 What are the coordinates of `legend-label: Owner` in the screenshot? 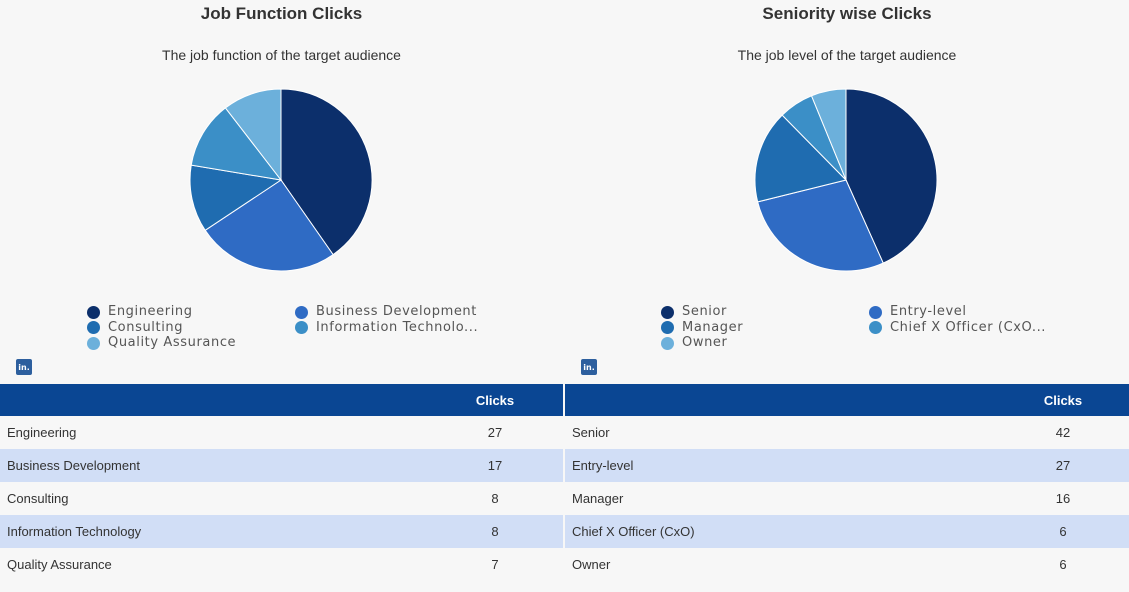 It's located at (705, 342).